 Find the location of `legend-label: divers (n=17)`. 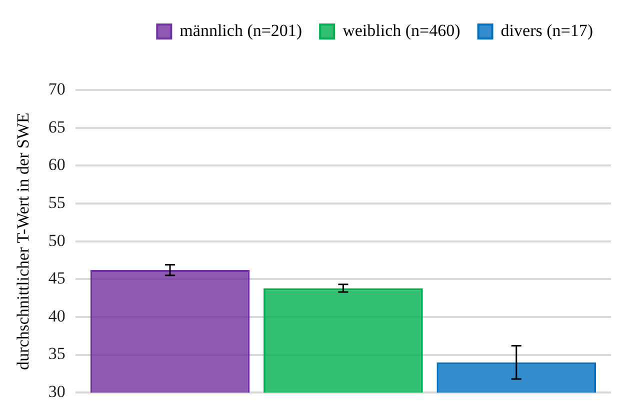

legend-label: divers (n=17) is located at coordinates (547, 30).